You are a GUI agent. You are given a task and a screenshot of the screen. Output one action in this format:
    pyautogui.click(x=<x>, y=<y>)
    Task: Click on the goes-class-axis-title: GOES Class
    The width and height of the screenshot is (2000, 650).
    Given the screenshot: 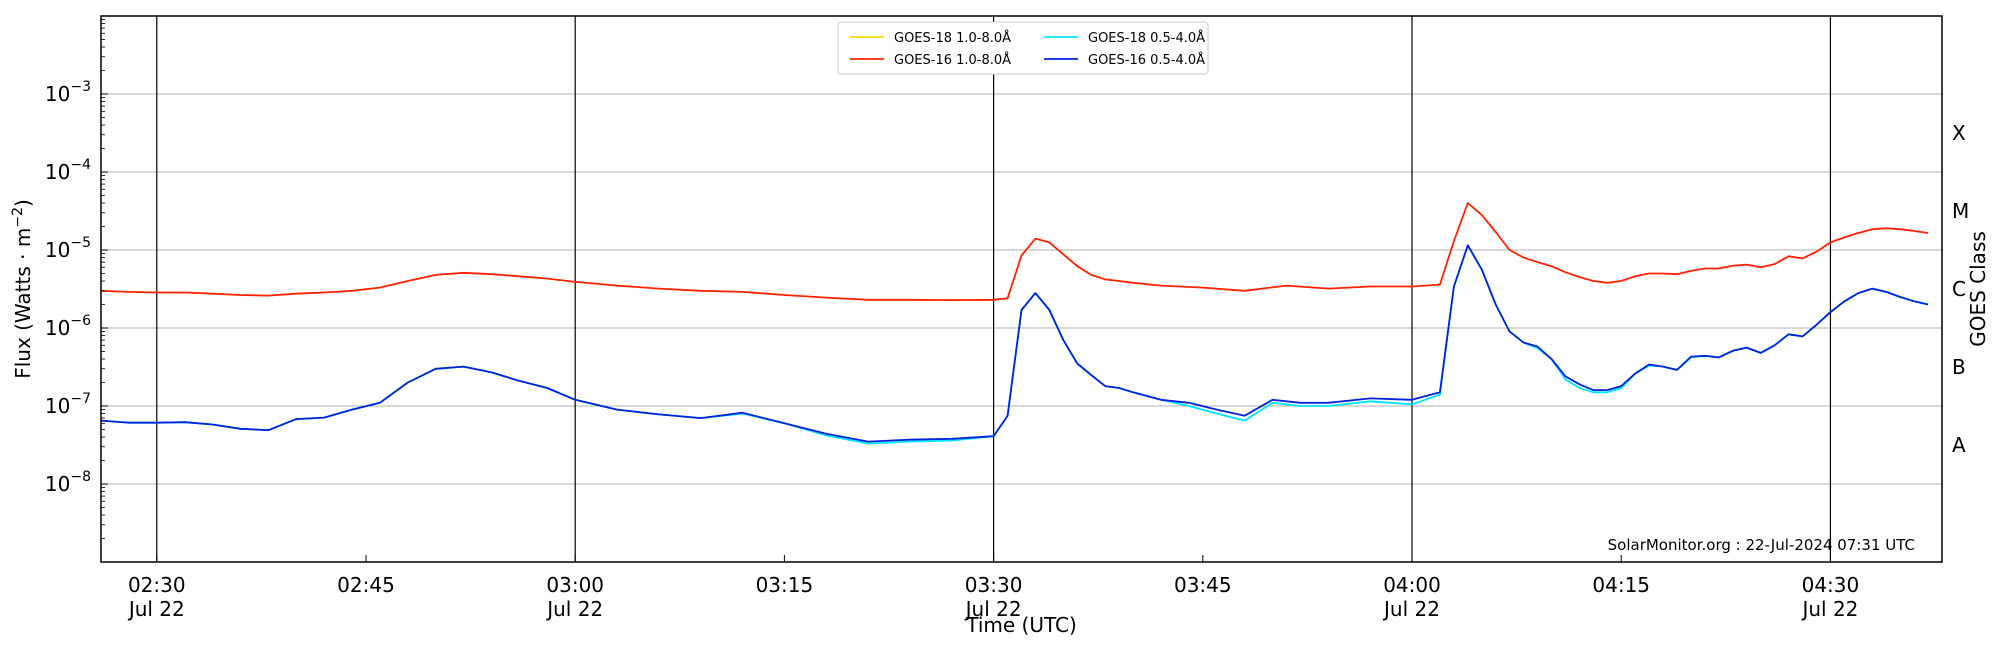 What is the action you would take?
    pyautogui.click(x=1978, y=289)
    